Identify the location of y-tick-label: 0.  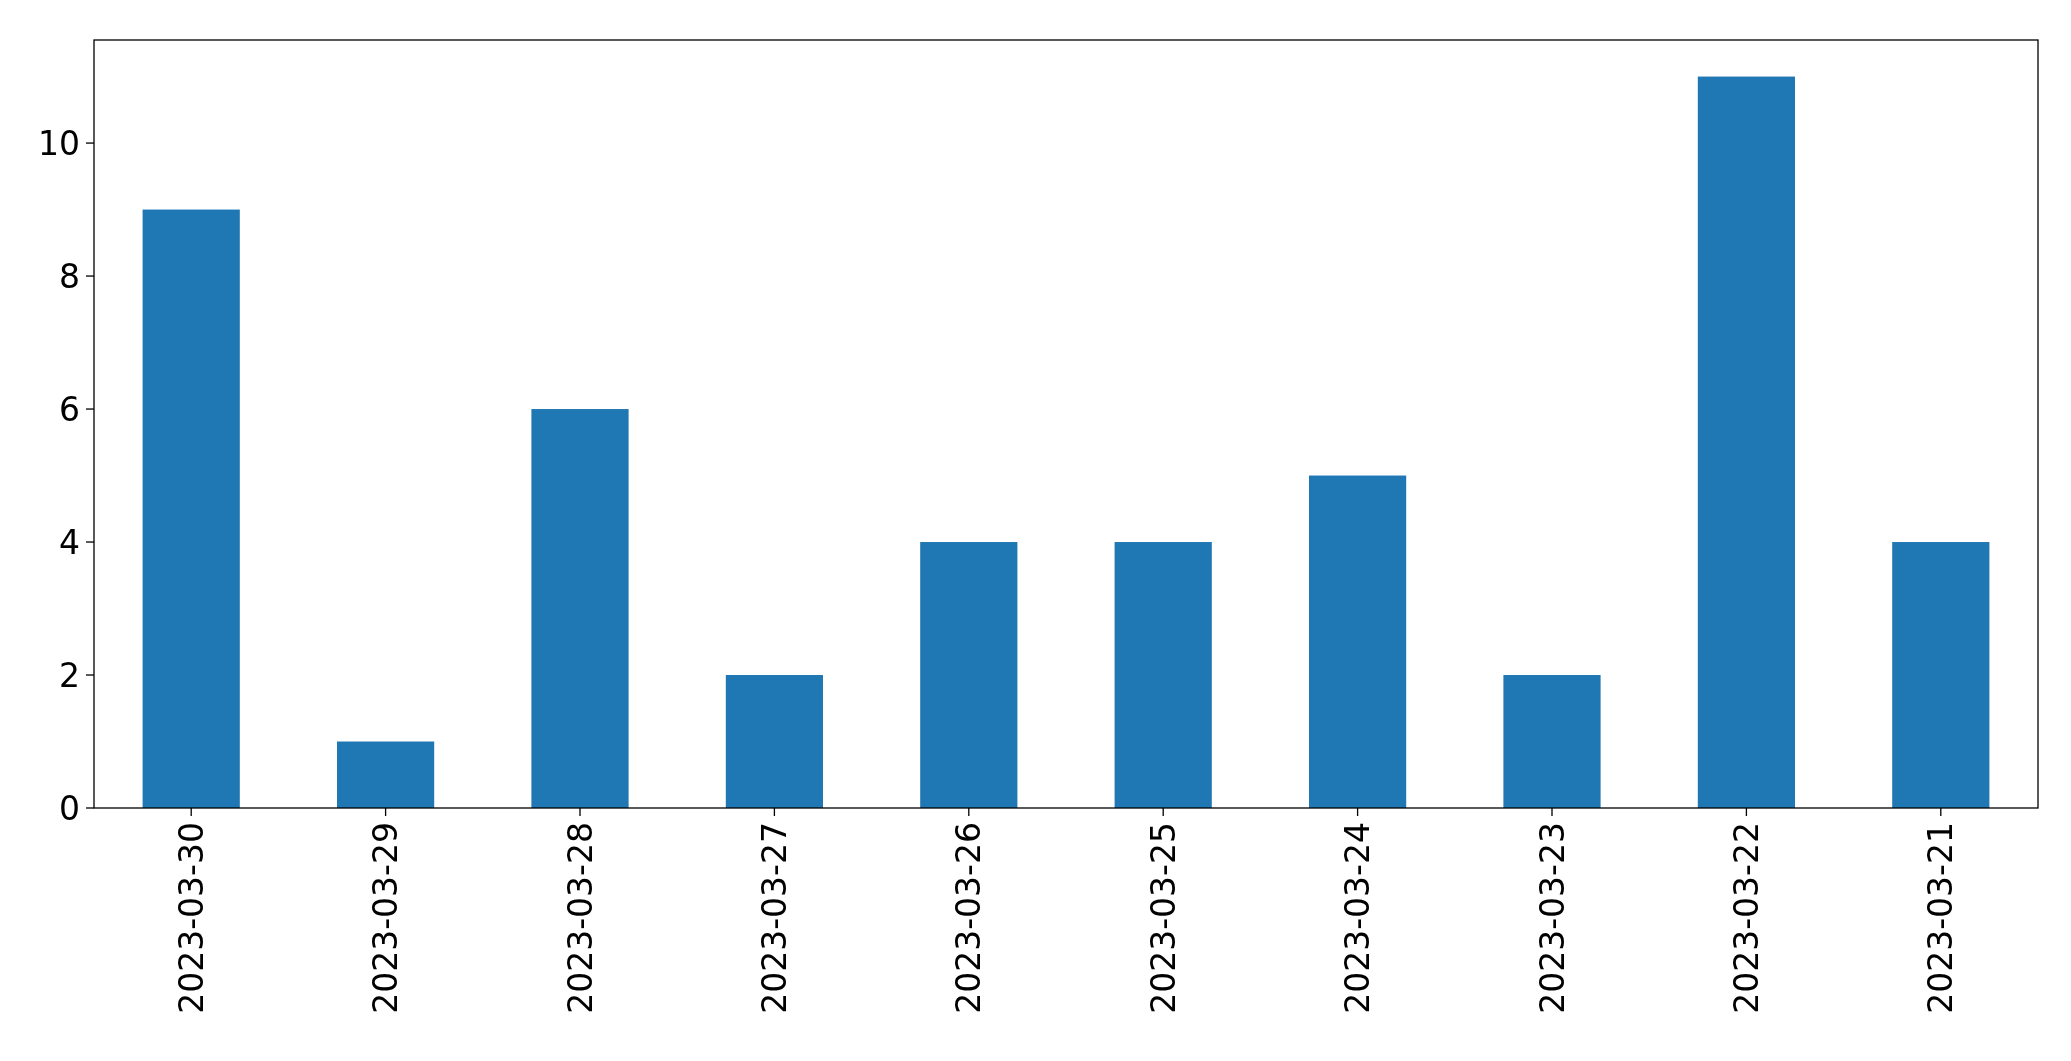
(69, 808).